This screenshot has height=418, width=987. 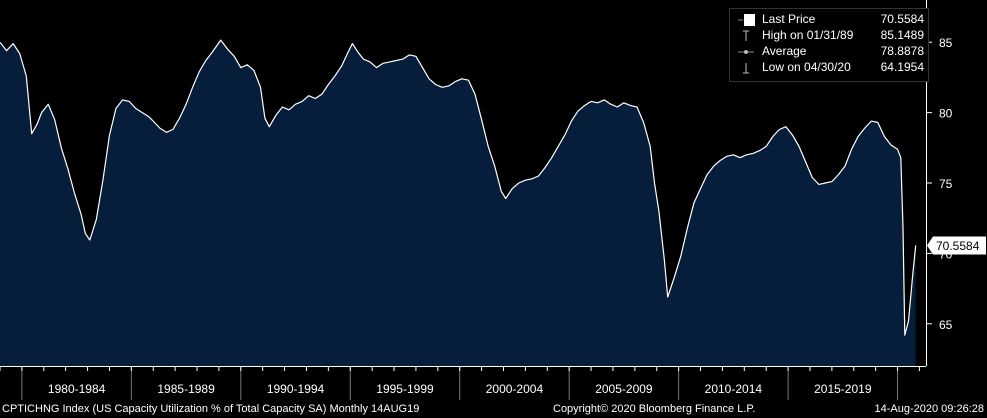 What do you see at coordinates (784, 51) in the screenshot?
I see `legend-label: Average` at bounding box center [784, 51].